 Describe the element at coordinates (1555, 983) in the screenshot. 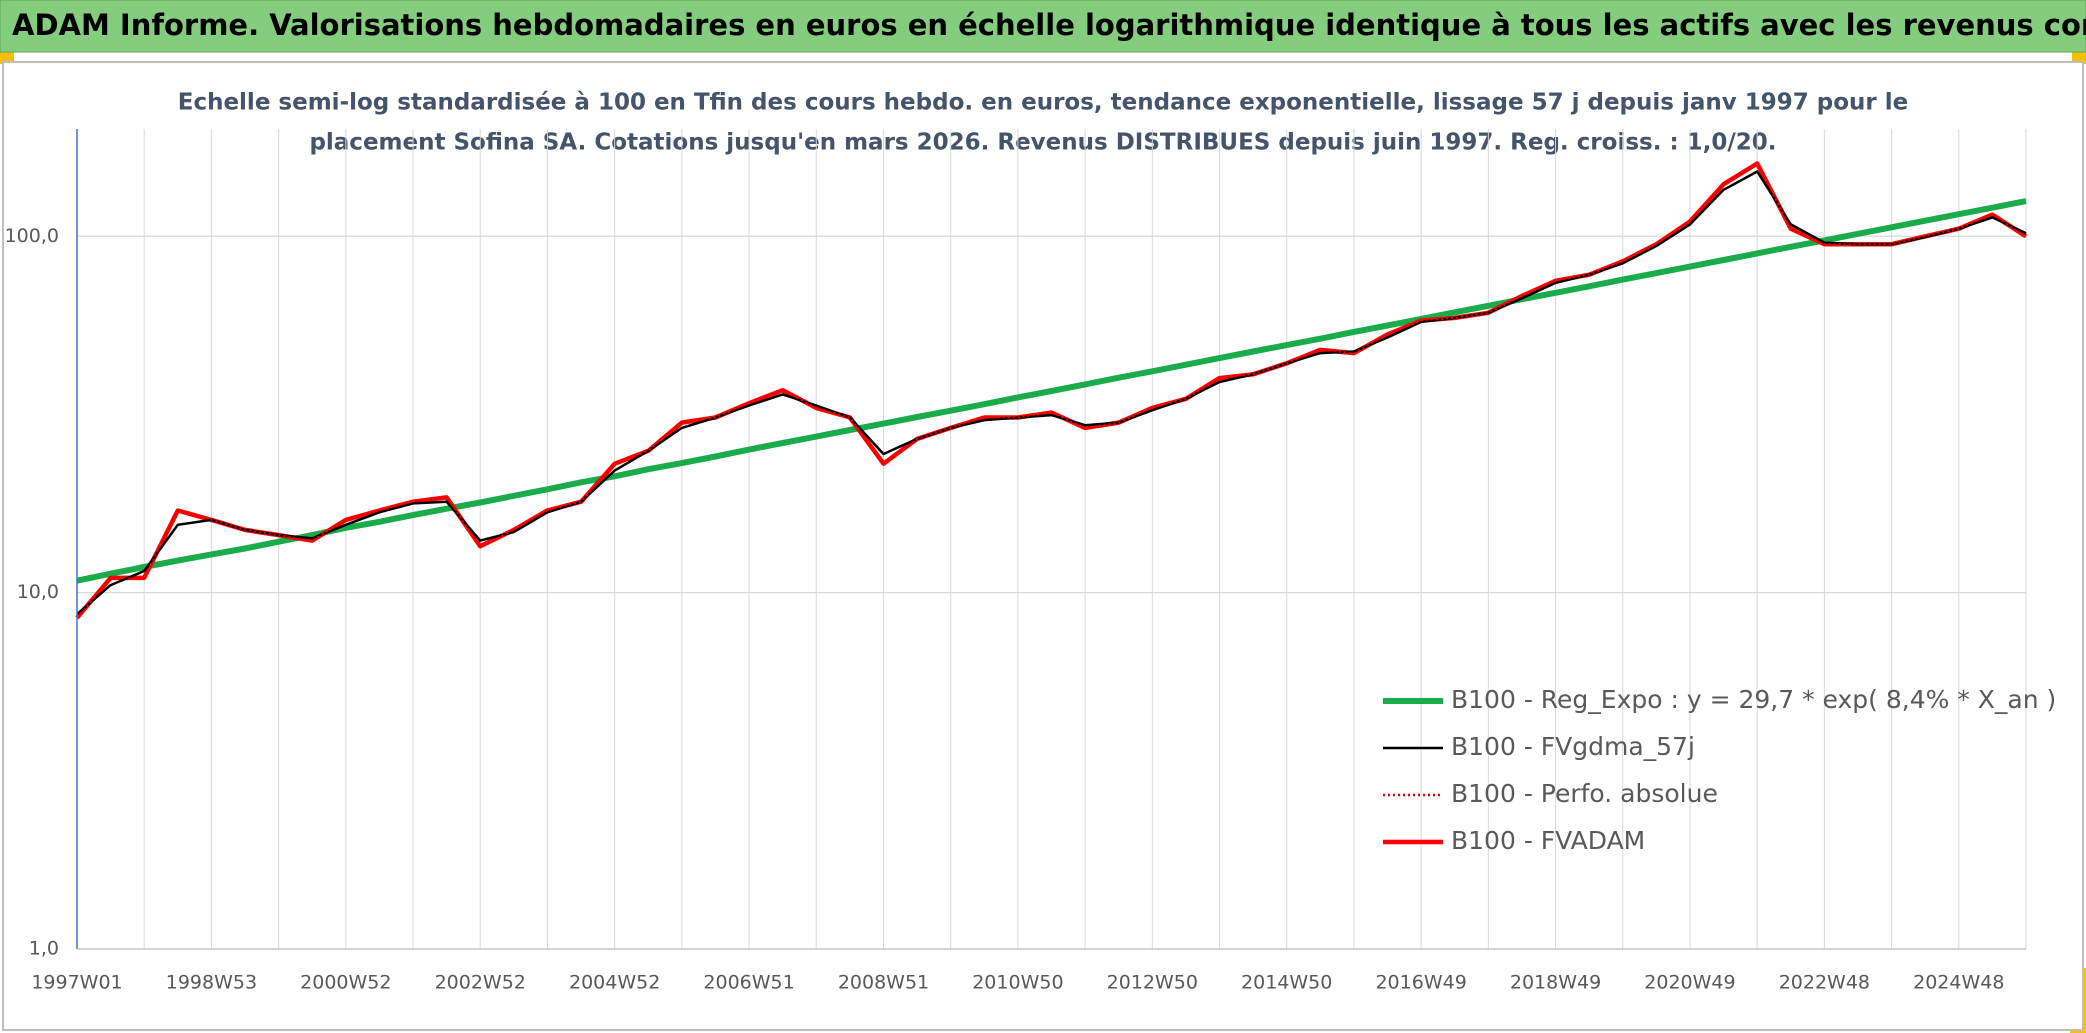

I see `x-tick-label: 2018W49` at that location.